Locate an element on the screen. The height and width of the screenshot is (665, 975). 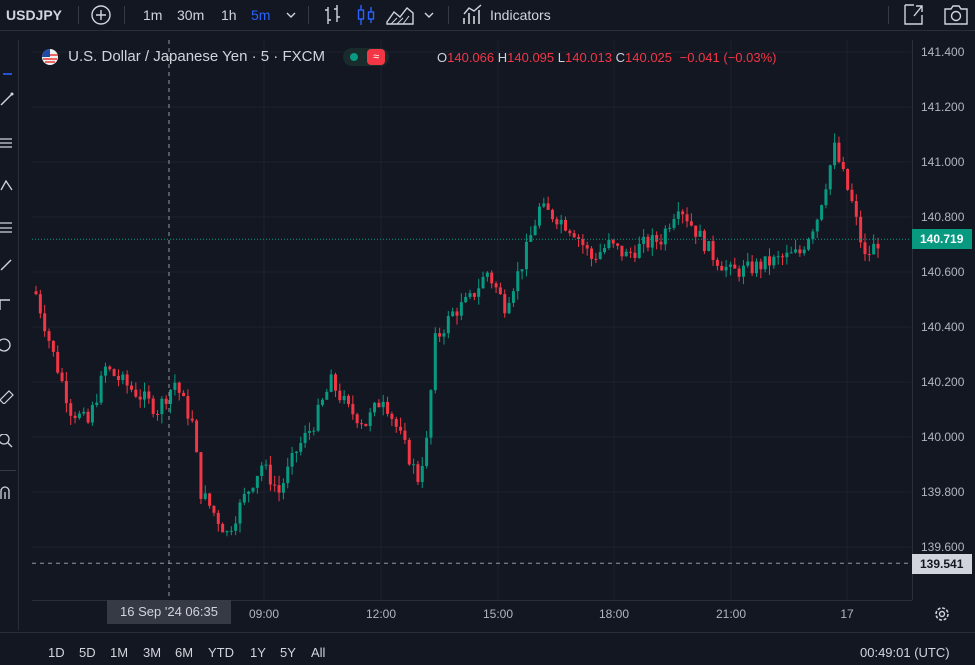
magnet-tool is located at coordinates (7, 493).